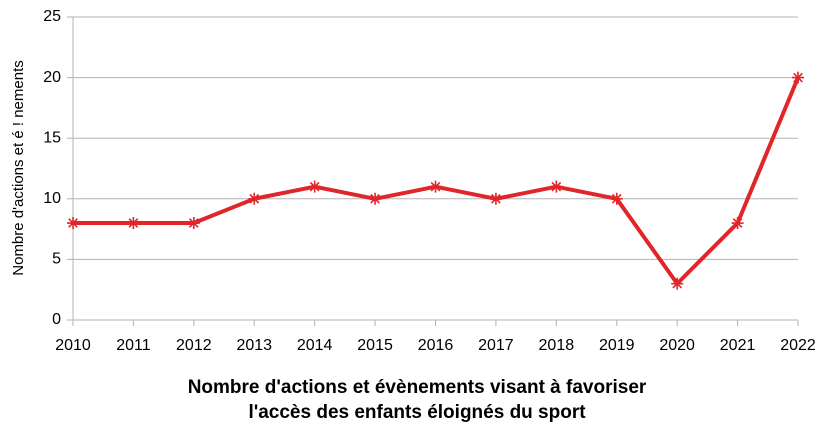 This screenshot has height=431, width=821. What do you see at coordinates (52, 77) in the screenshot?
I see `y-tick-label: 20` at bounding box center [52, 77].